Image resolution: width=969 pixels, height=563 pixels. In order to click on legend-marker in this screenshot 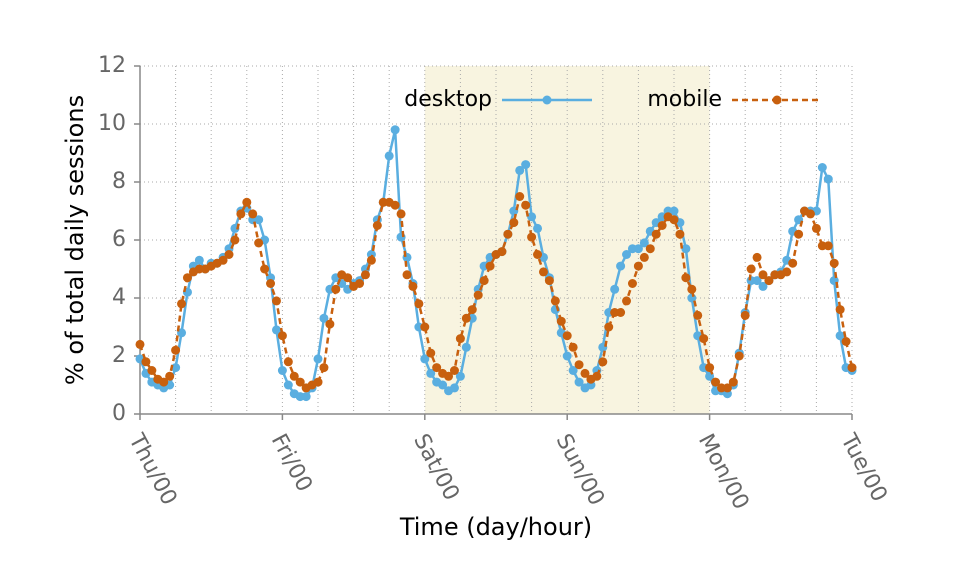, I will do `click(547, 100)`.